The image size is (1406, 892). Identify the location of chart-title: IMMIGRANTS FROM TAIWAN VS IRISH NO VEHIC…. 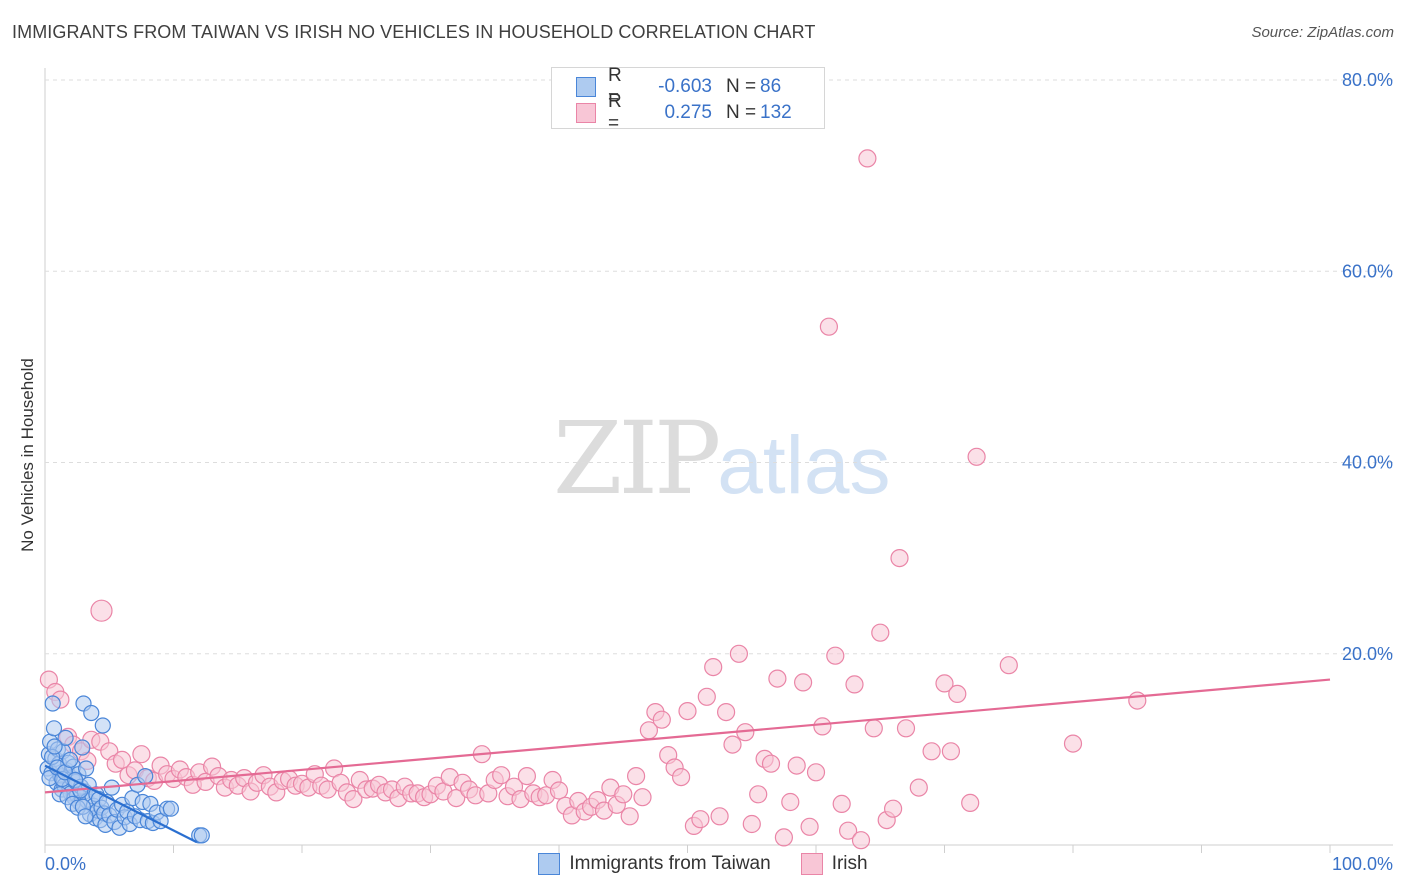
(414, 32).